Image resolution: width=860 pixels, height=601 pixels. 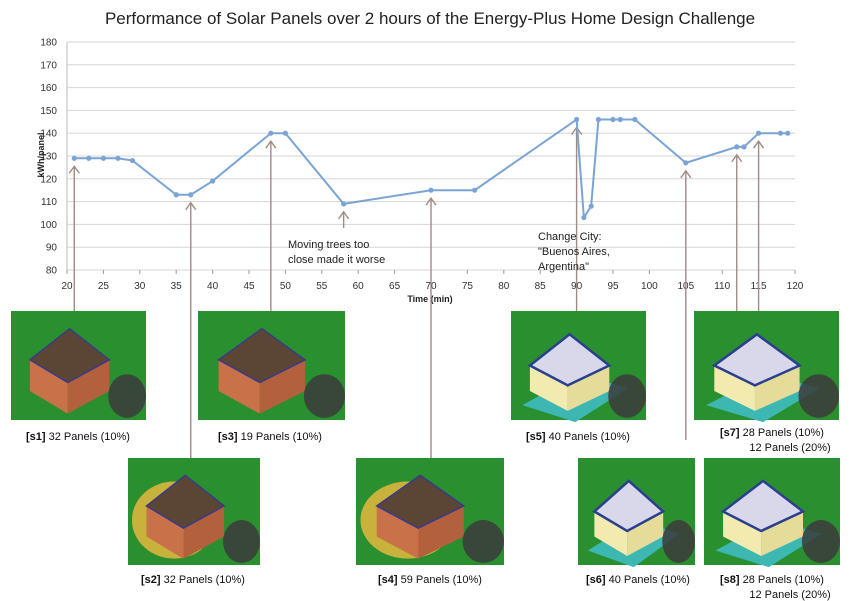 I want to click on x-tick-label: 25, so click(x=104, y=286).